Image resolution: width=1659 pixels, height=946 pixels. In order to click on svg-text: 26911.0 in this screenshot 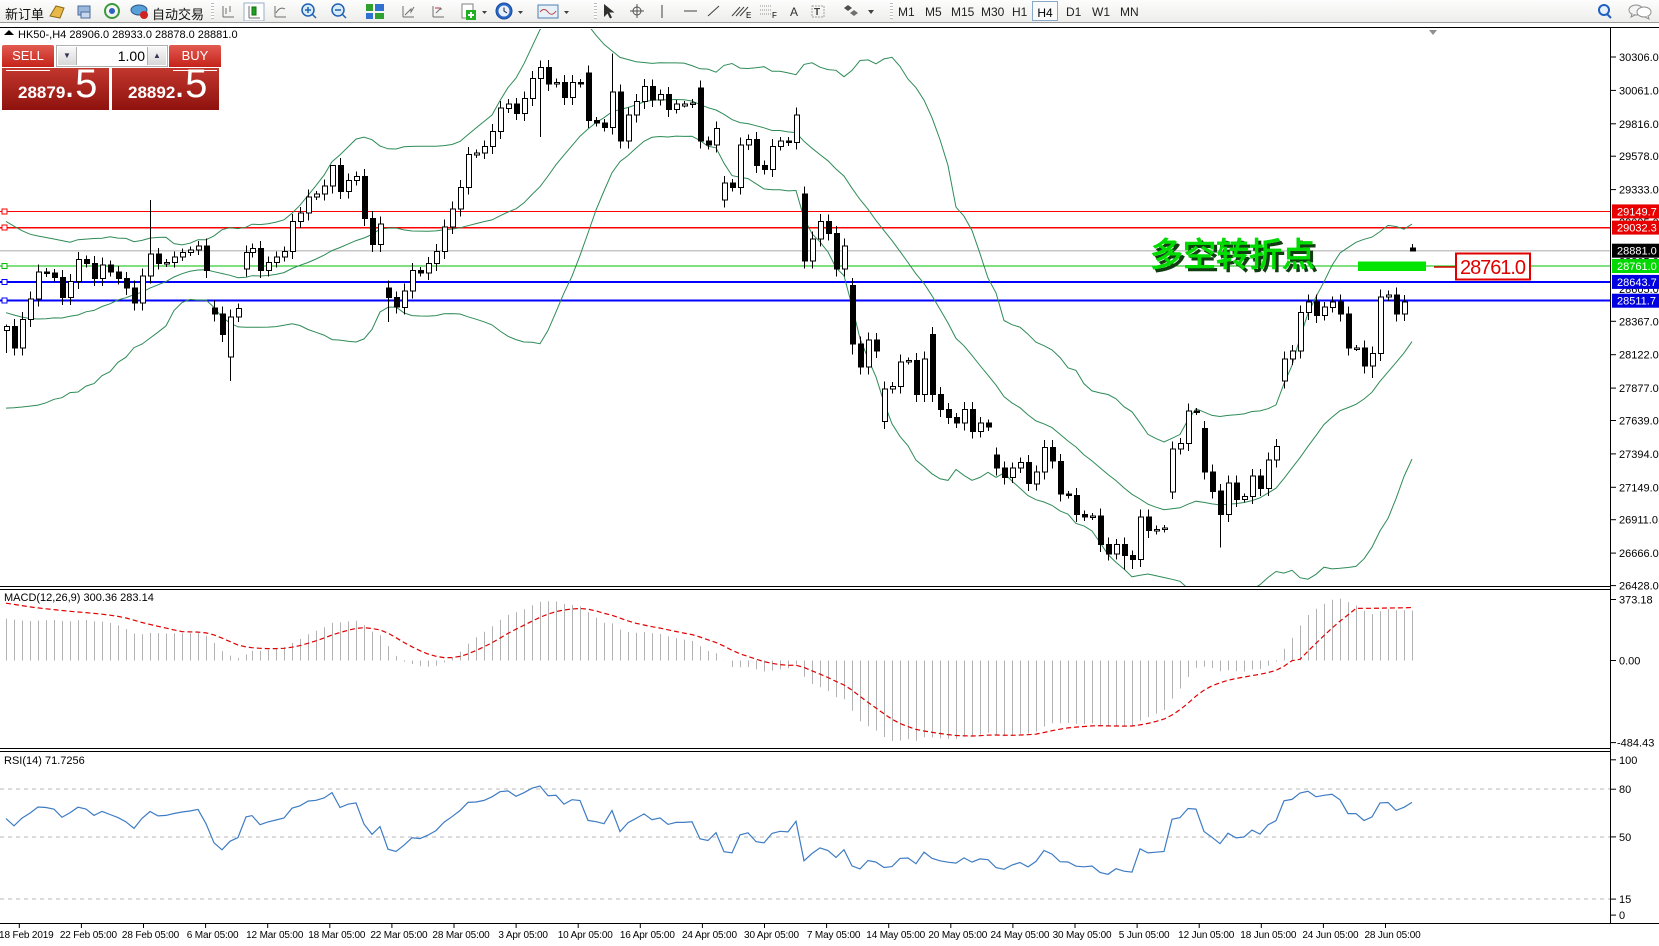, I will do `click(1638, 521)`.